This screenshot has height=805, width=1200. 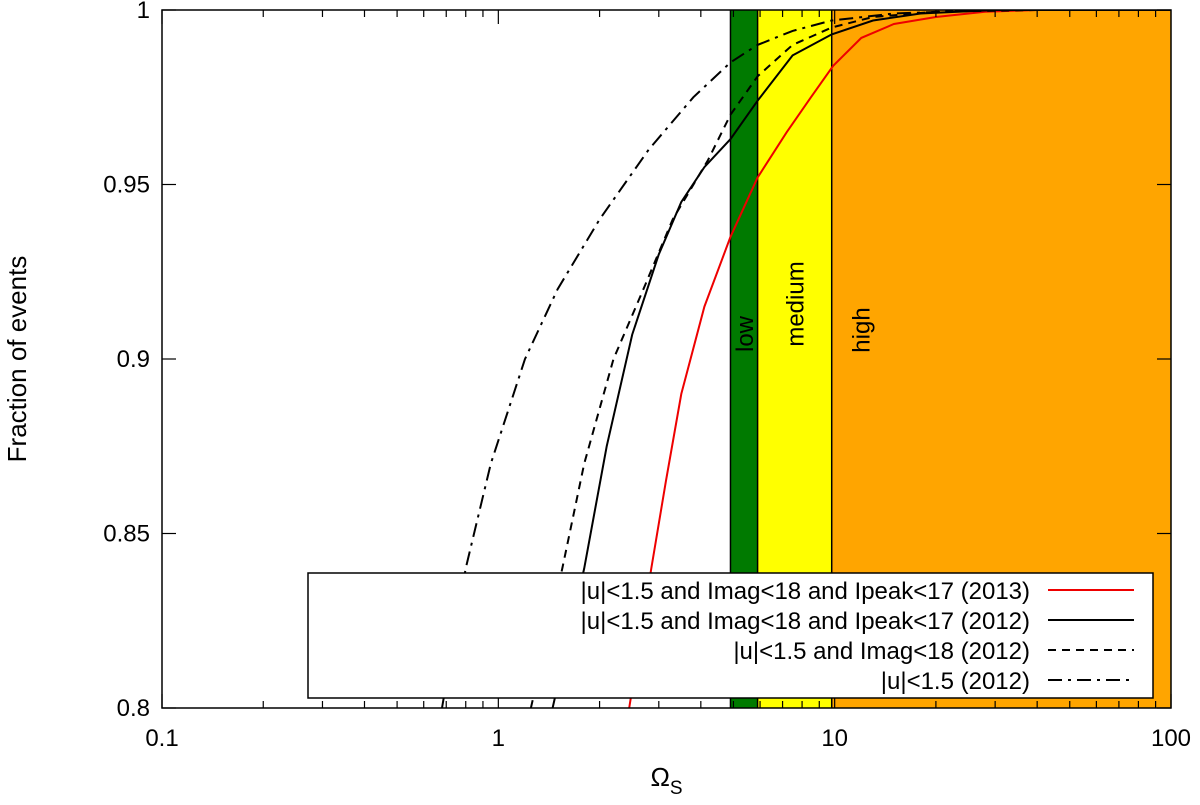 What do you see at coordinates (805, 621) in the screenshot?
I see `legend-entry-label: |u|<1.5 and Imag<18 and Ipeak<17 (2012)` at bounding box center [805, 621].